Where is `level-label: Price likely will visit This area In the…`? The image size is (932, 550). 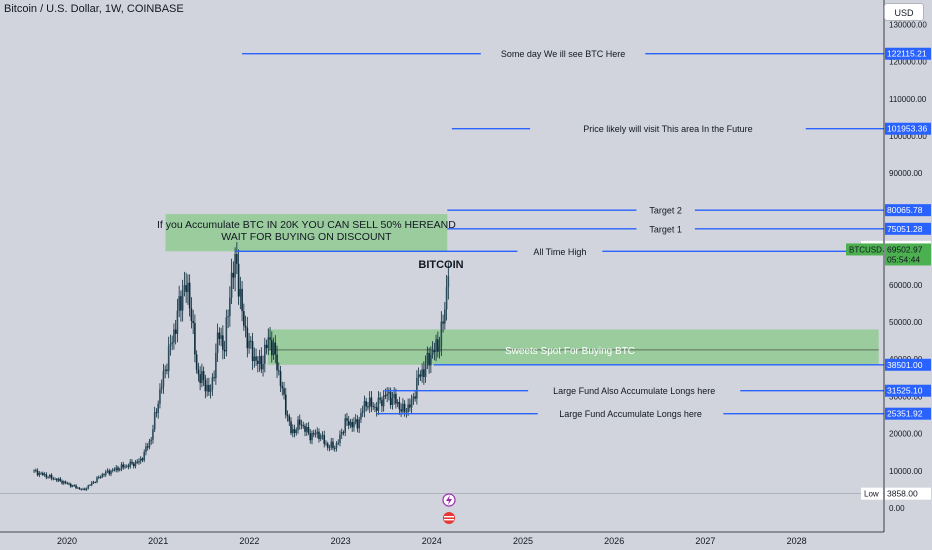 level-label: Price likely will visit This area In the… is located at coordinates (667, 129).